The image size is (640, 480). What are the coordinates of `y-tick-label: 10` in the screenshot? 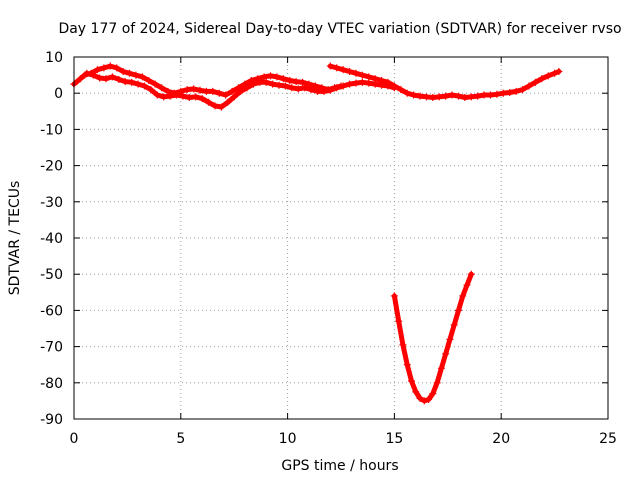 It's located at (54, 58).